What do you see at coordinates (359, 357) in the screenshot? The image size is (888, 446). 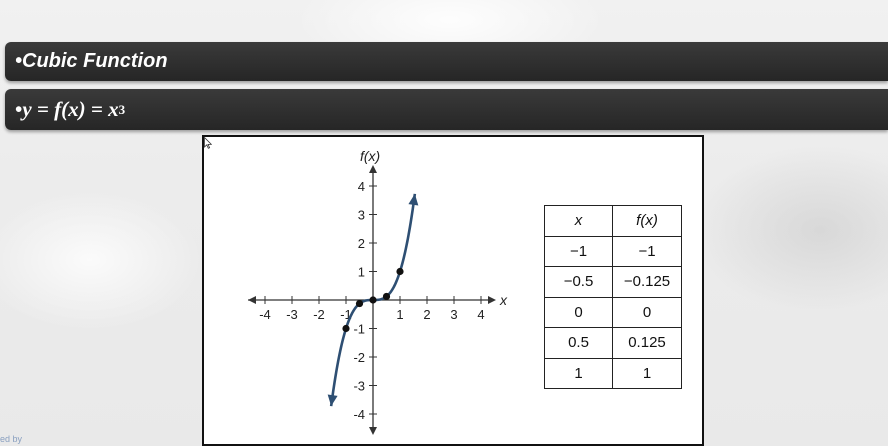 I see `y-tick-label: -2` at bounding box center [359, 357].